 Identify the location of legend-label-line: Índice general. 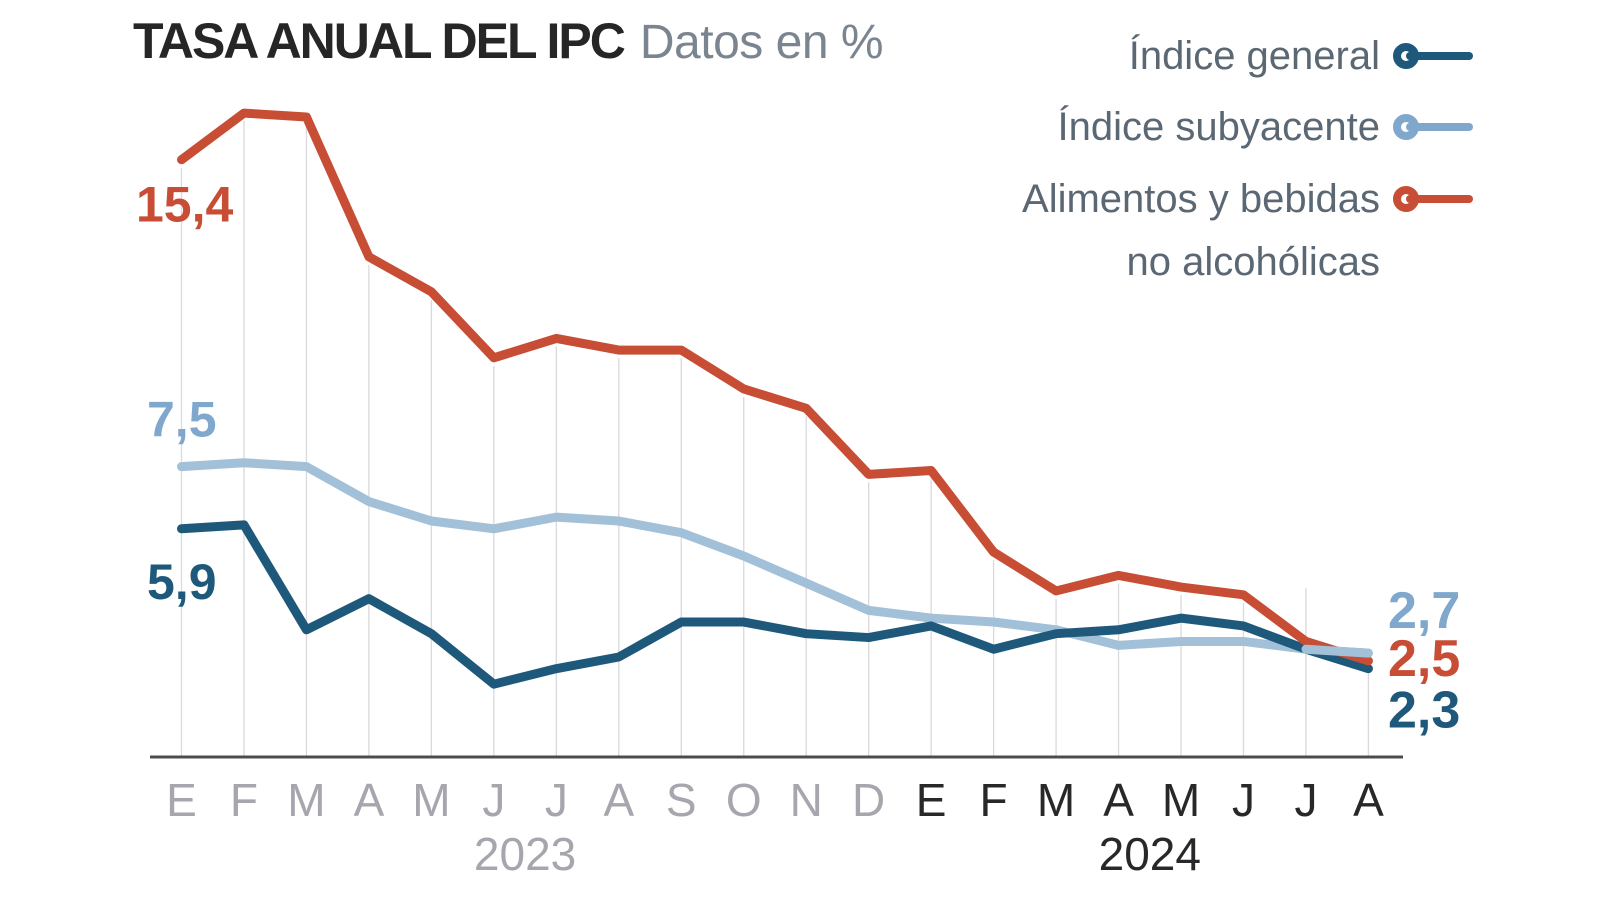
(1254, 56).